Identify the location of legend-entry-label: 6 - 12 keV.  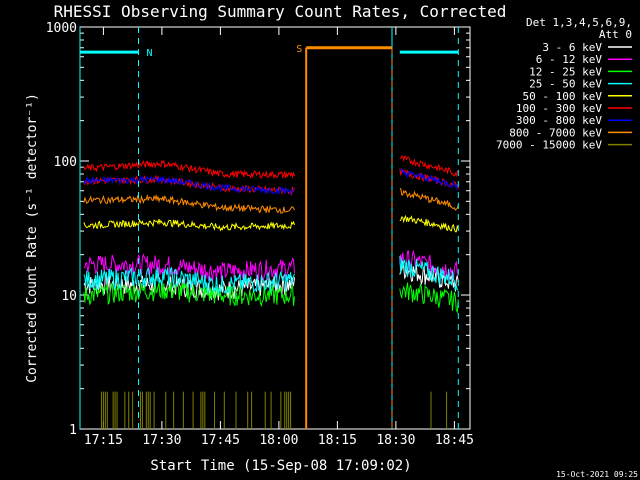
(569, 59).